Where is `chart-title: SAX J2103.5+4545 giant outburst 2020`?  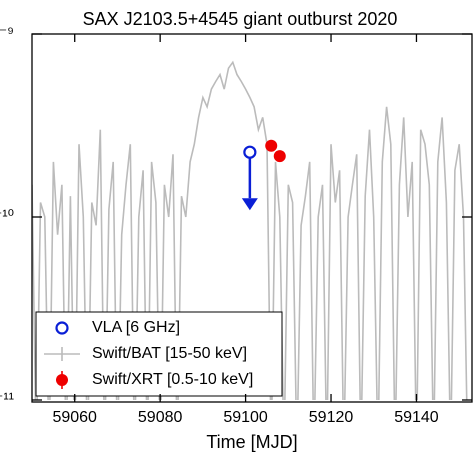
chart-title: SAX J2103.5+4545 giant outburst 2020 is located at coordinates (240, 19).